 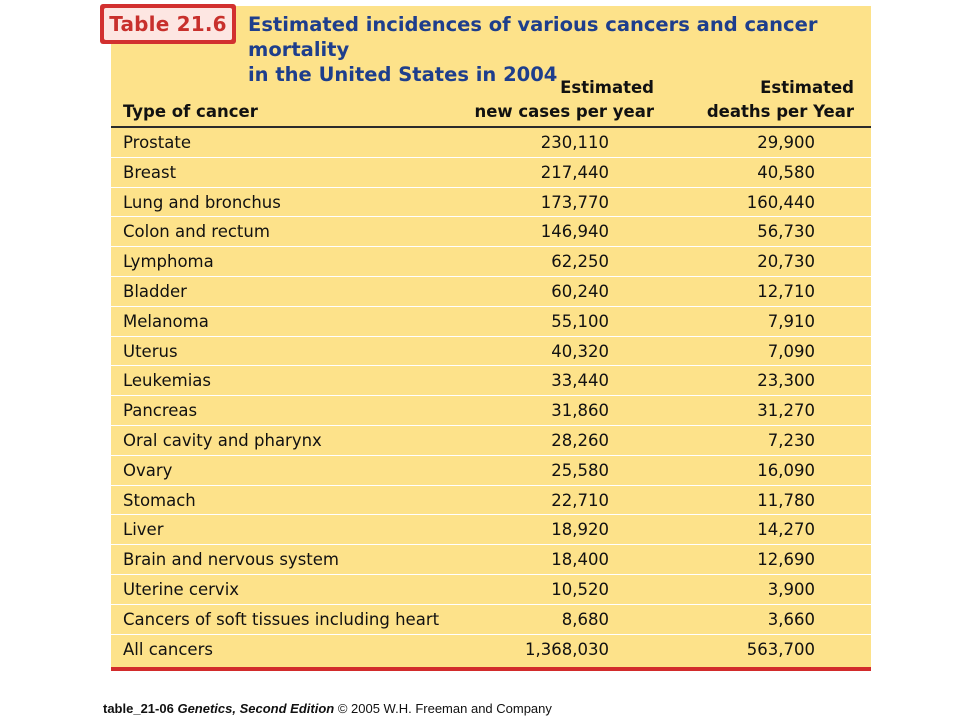 What do you see at coordinates (791, 440) in the screenshot?
I see `cell-deaths: 7,230` at bounding box center [791, 440].